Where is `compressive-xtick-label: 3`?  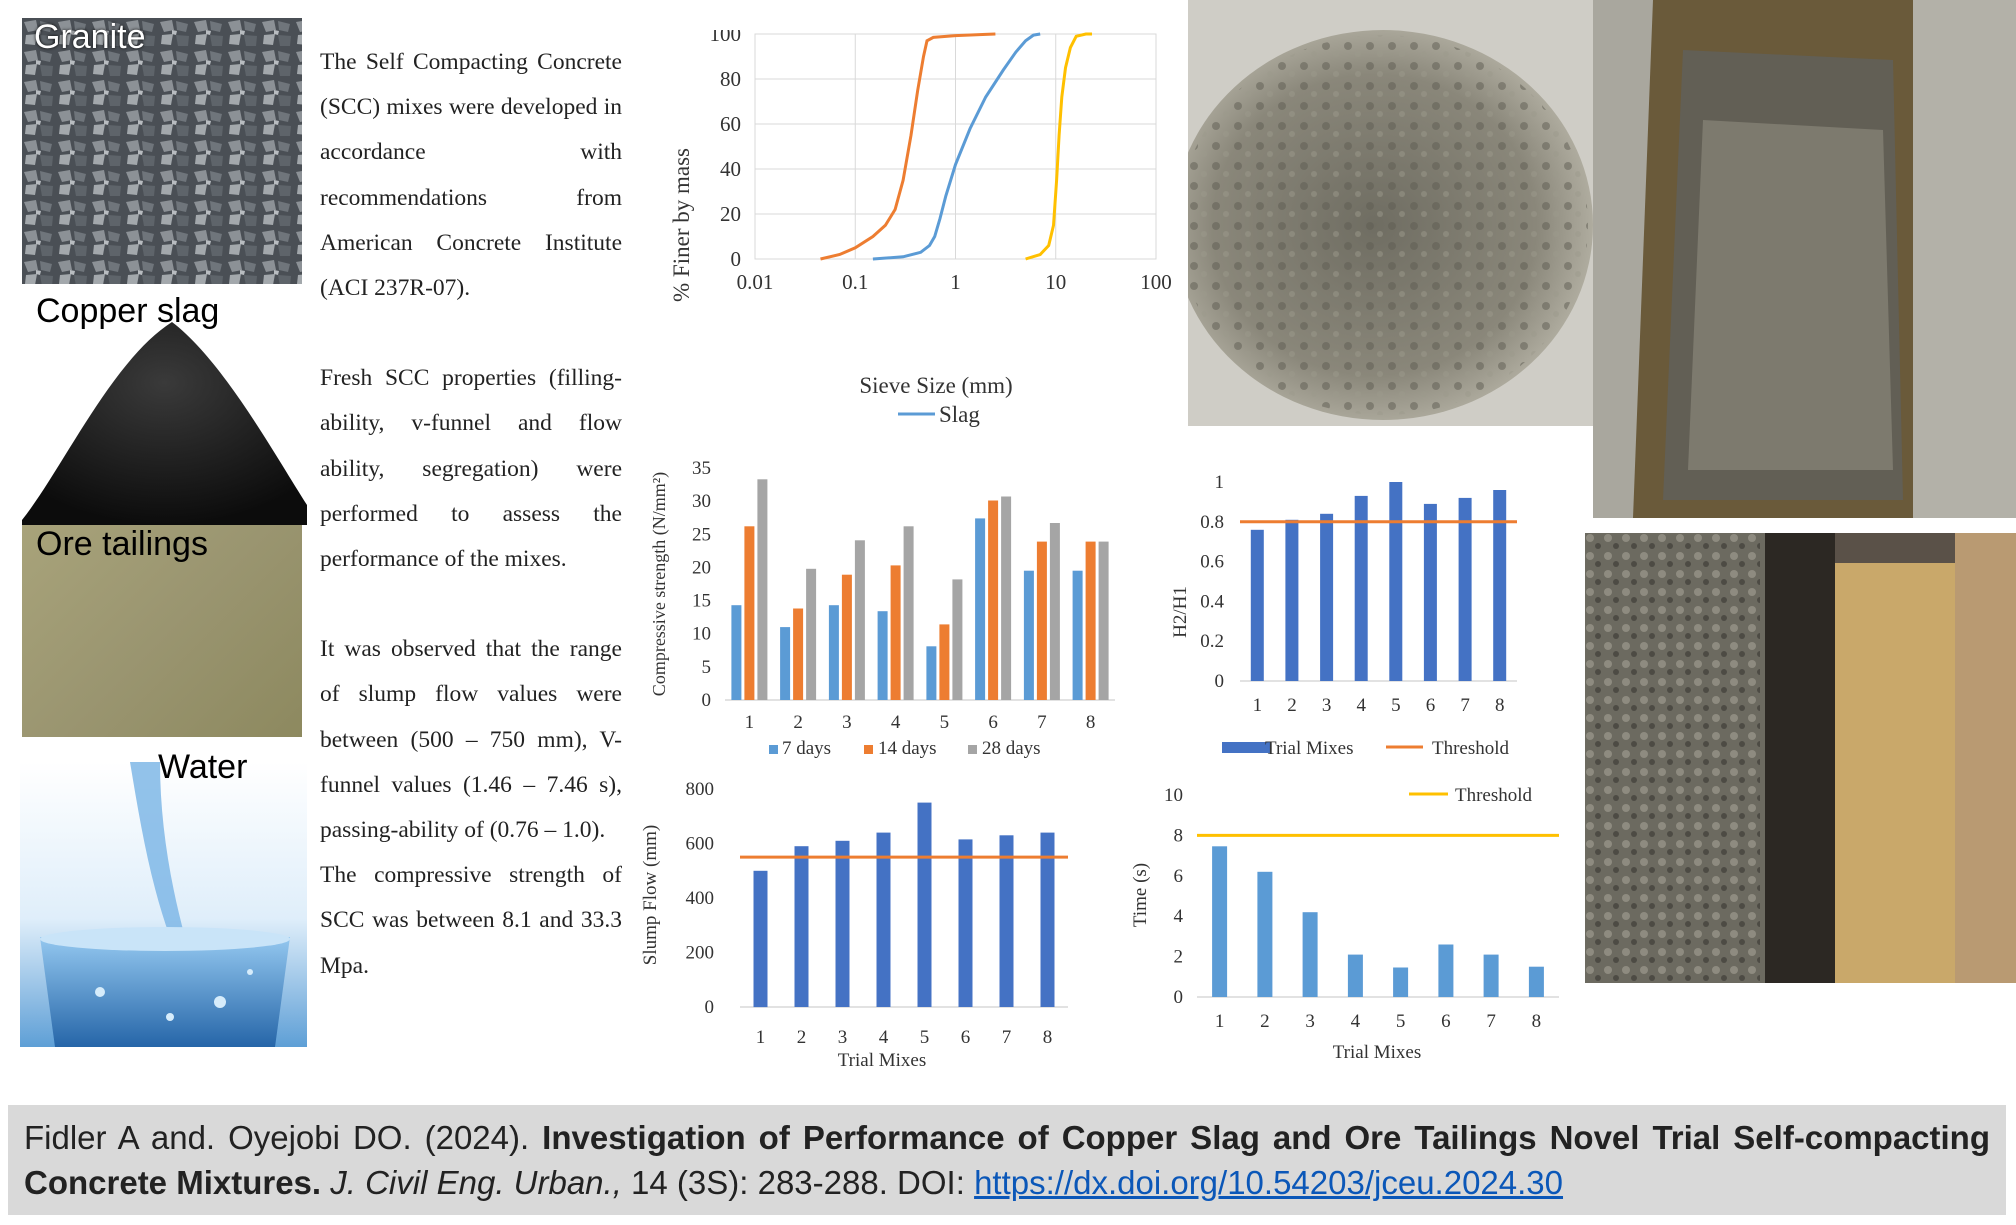 compressive-xtick-label: 3 is located at coordinates (847, 722).